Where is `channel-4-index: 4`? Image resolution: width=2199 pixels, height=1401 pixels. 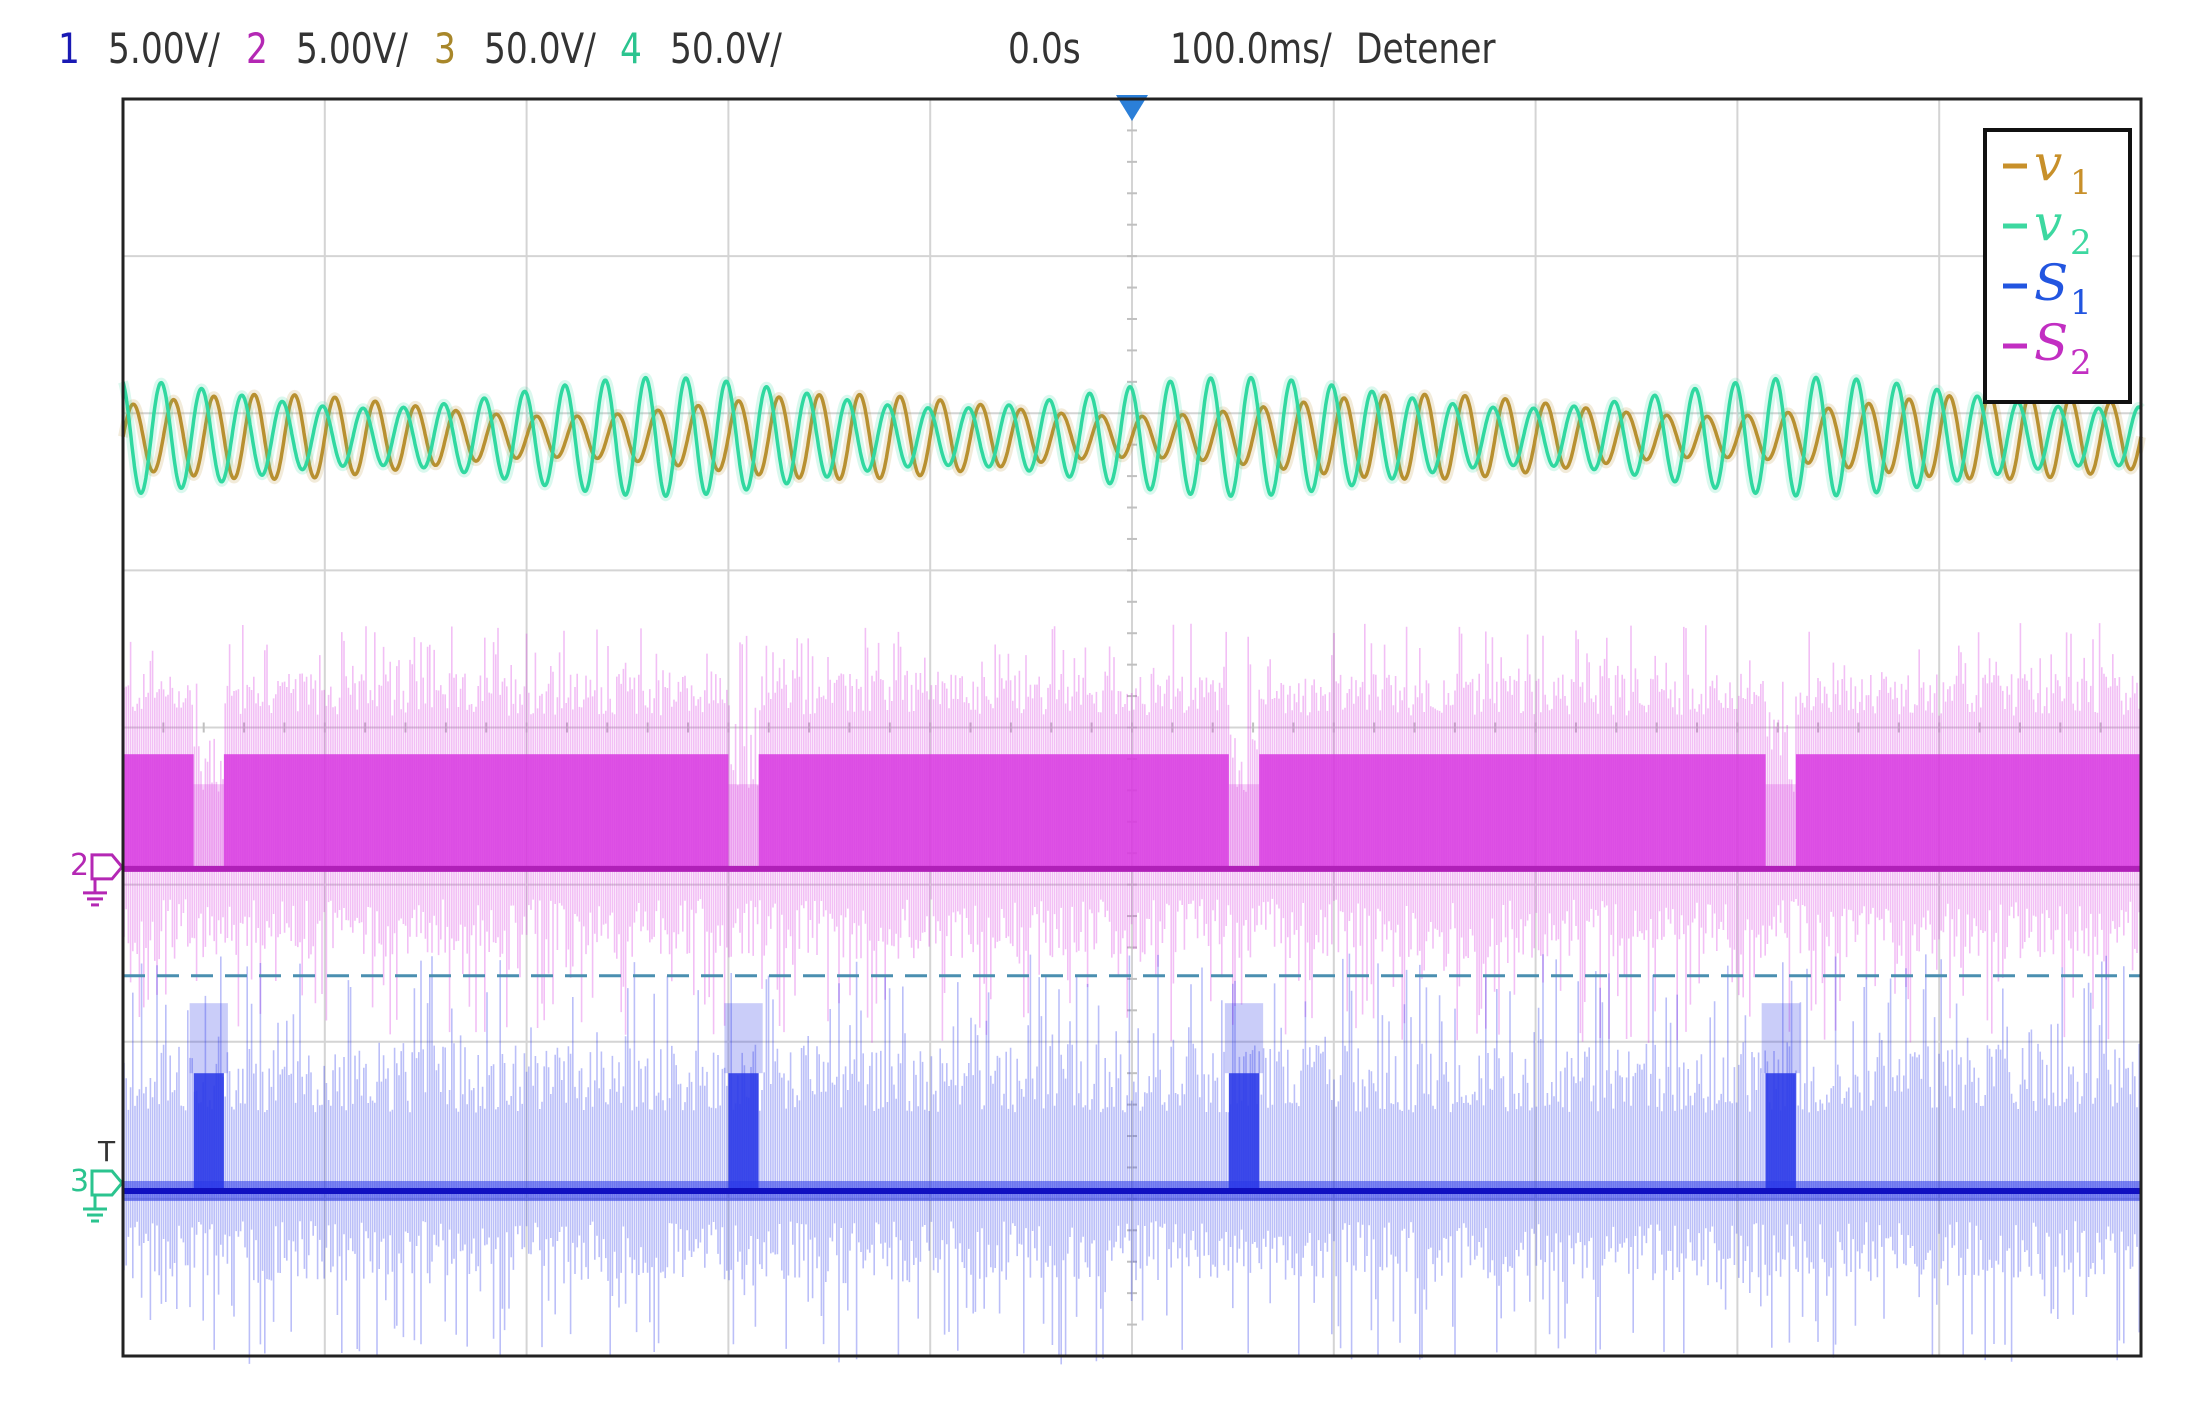
channel-4-index: 4 is located at coordinates (631, 48).